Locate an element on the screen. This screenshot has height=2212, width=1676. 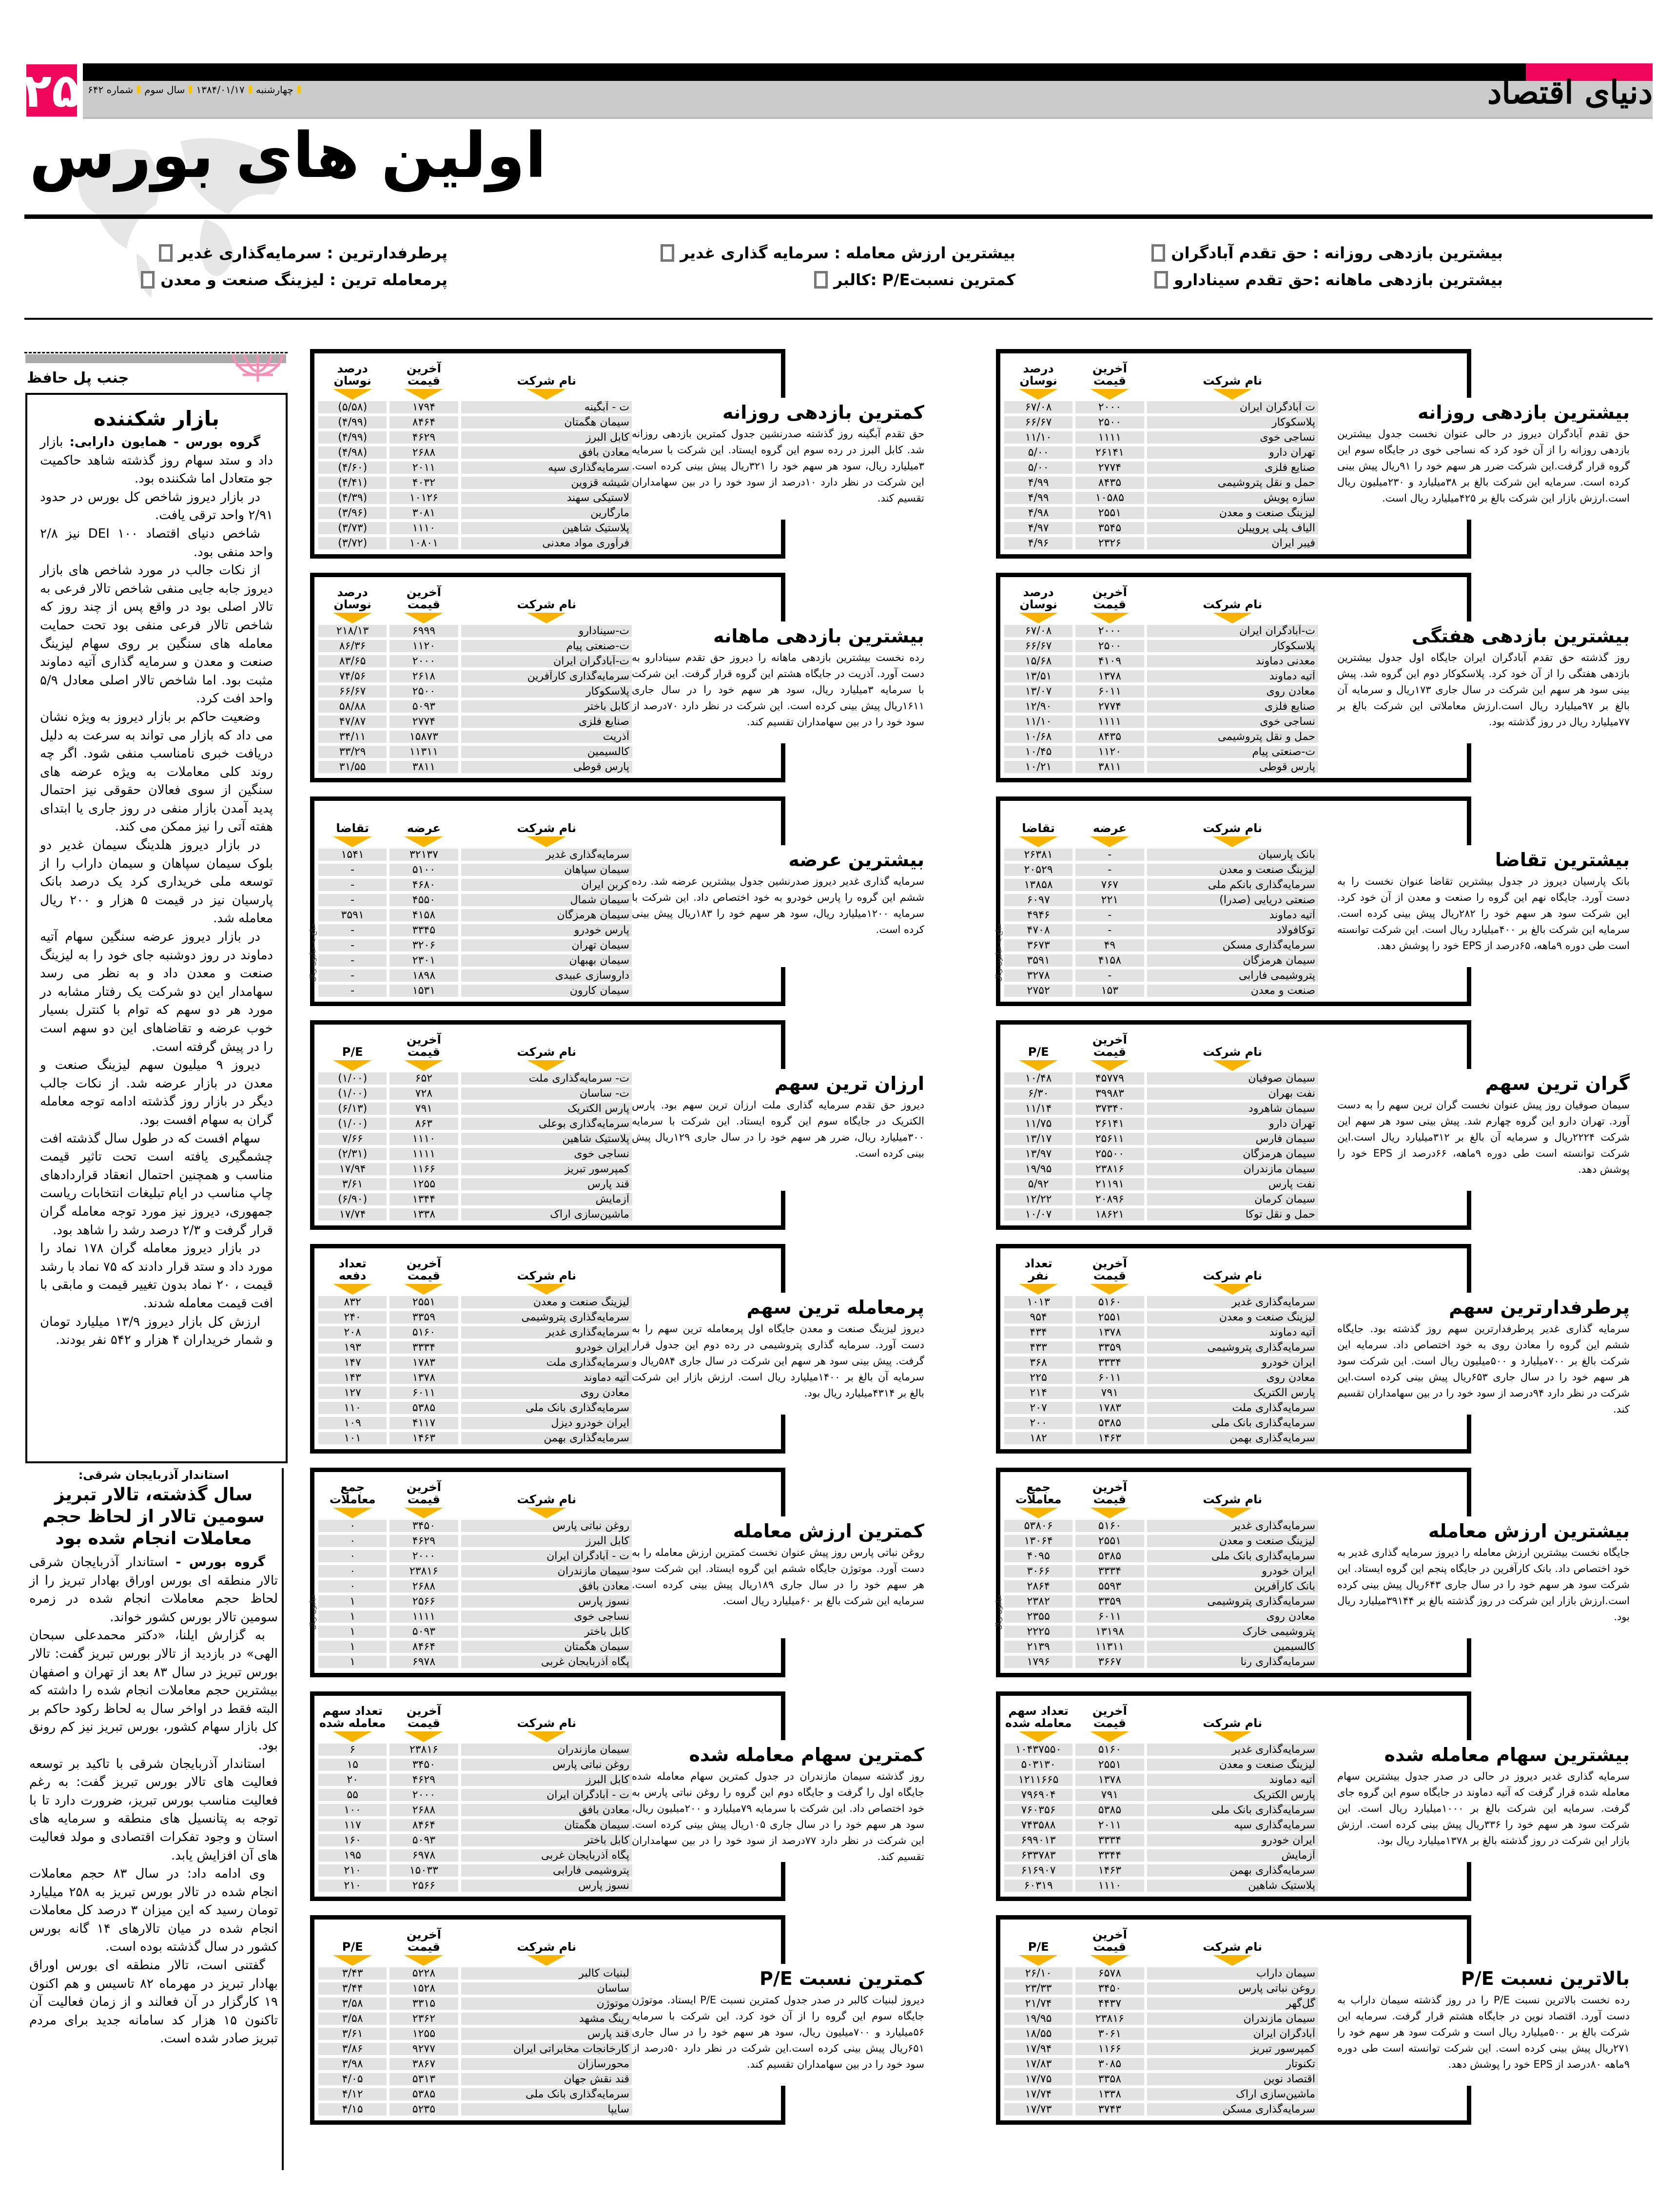
value-cell: ۱۲۵۵ is located at coordinates (424, 1184).